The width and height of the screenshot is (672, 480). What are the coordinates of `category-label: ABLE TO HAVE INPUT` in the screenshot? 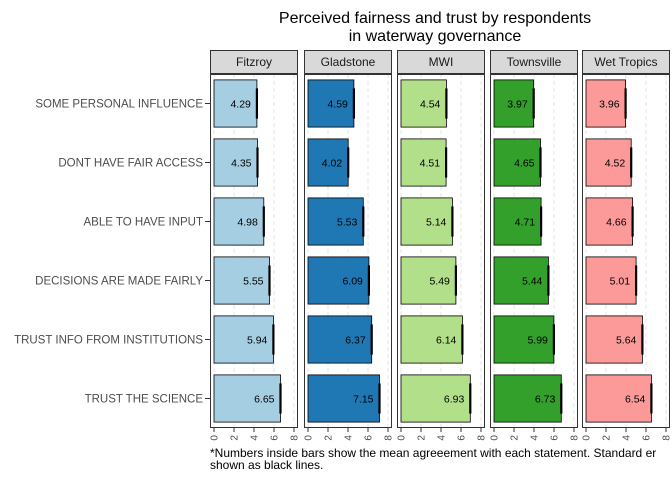 It's located at (143, 223).